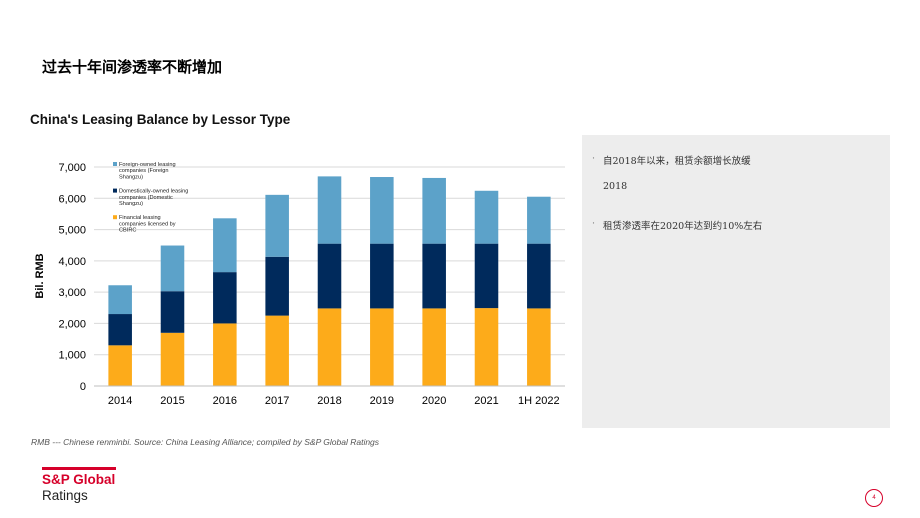 The width and height of the screenshot is (920, 518). I want to click on bullet-text: 自2018年以来，租赁余额增长放缓, so click(677, 161).